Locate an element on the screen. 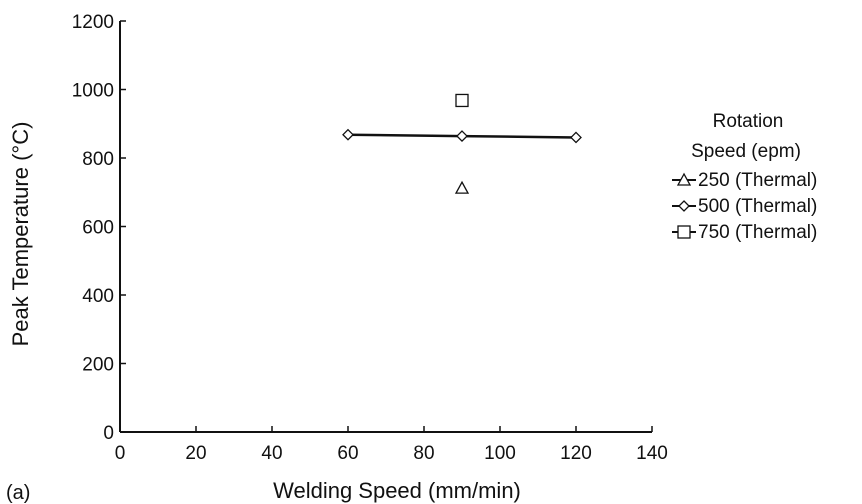  legend-label: 750 (Thermal) is located at coordinates (757, 232).